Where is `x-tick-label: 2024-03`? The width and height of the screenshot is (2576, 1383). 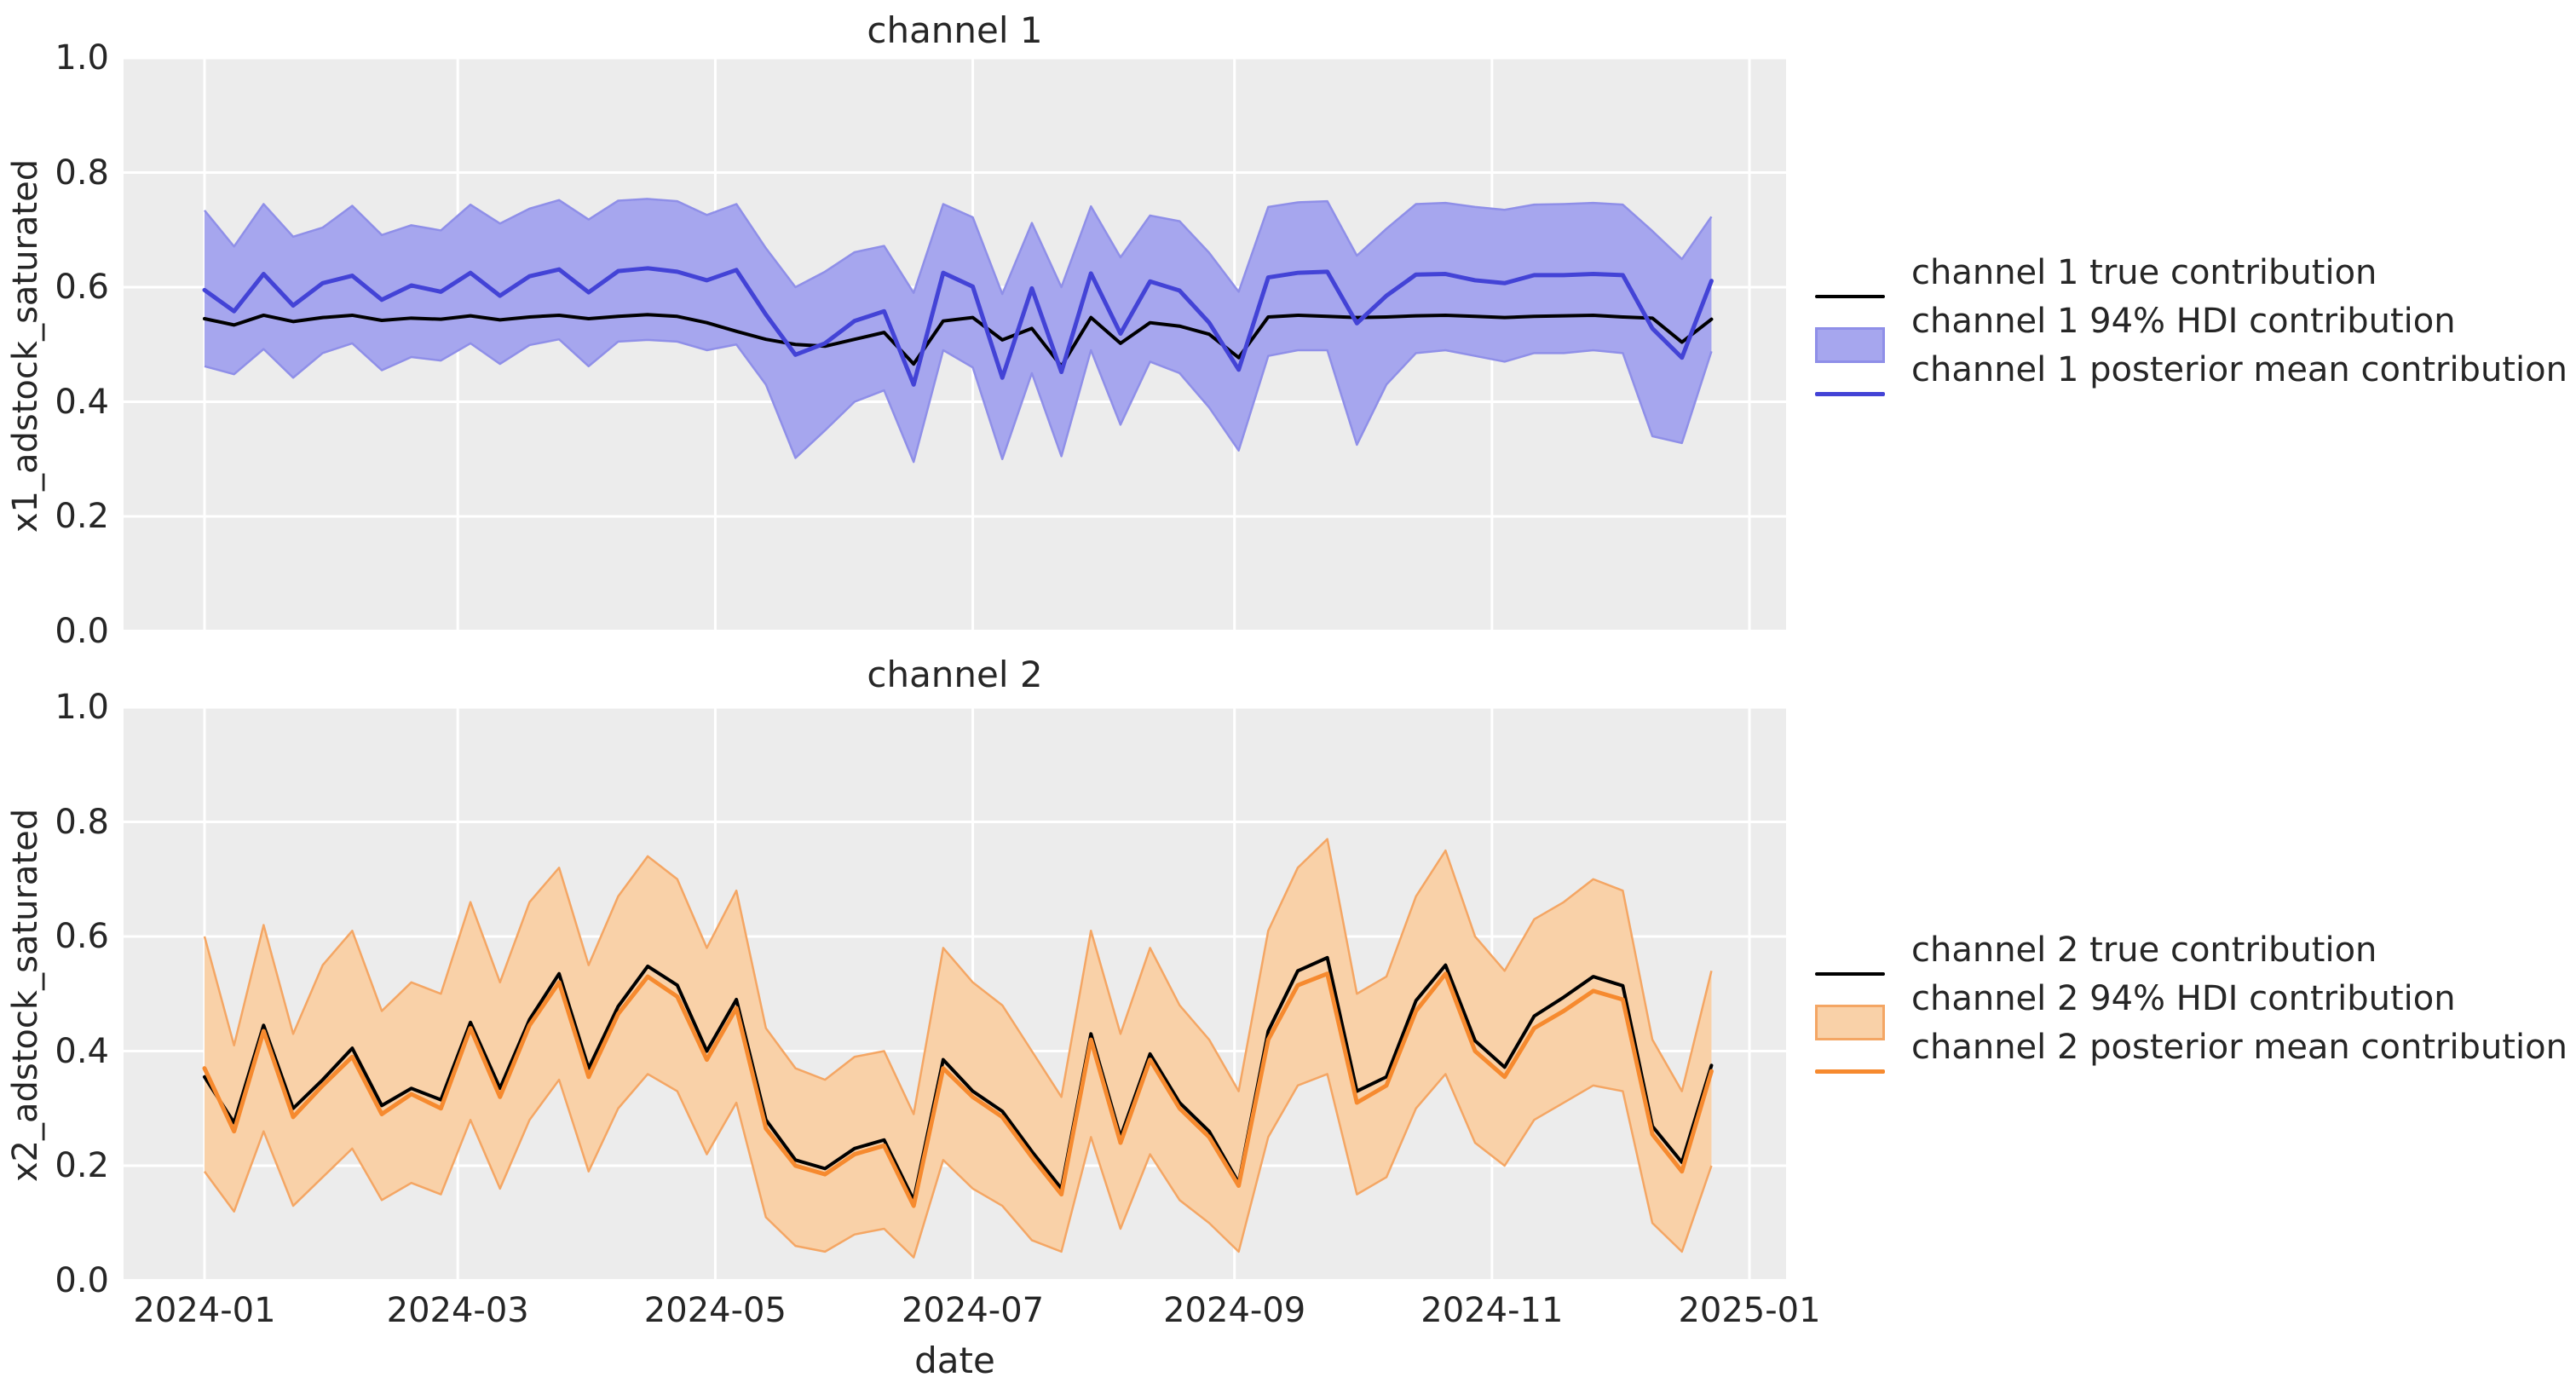 x-tick-label: 2024-03 is located at coordinates (457, 1310).